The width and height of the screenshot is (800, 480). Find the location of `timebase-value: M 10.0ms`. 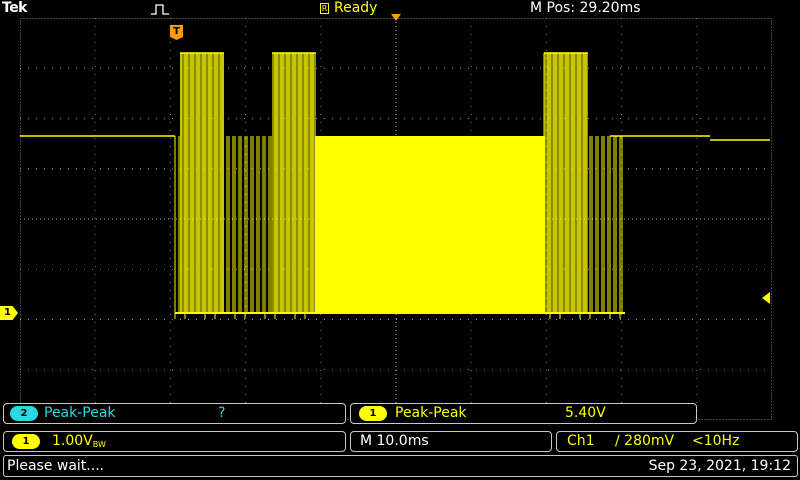

timebase-value: M 10.0ms is located at coordinates (394, 441).